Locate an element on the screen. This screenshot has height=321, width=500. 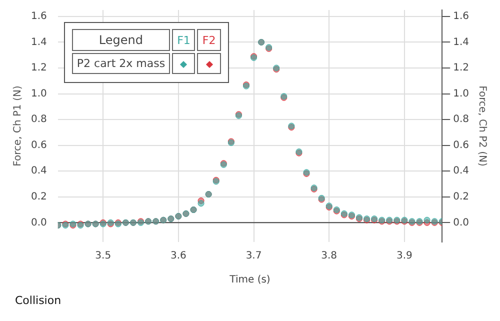
text: Collision is located at coordinates (38, 300).